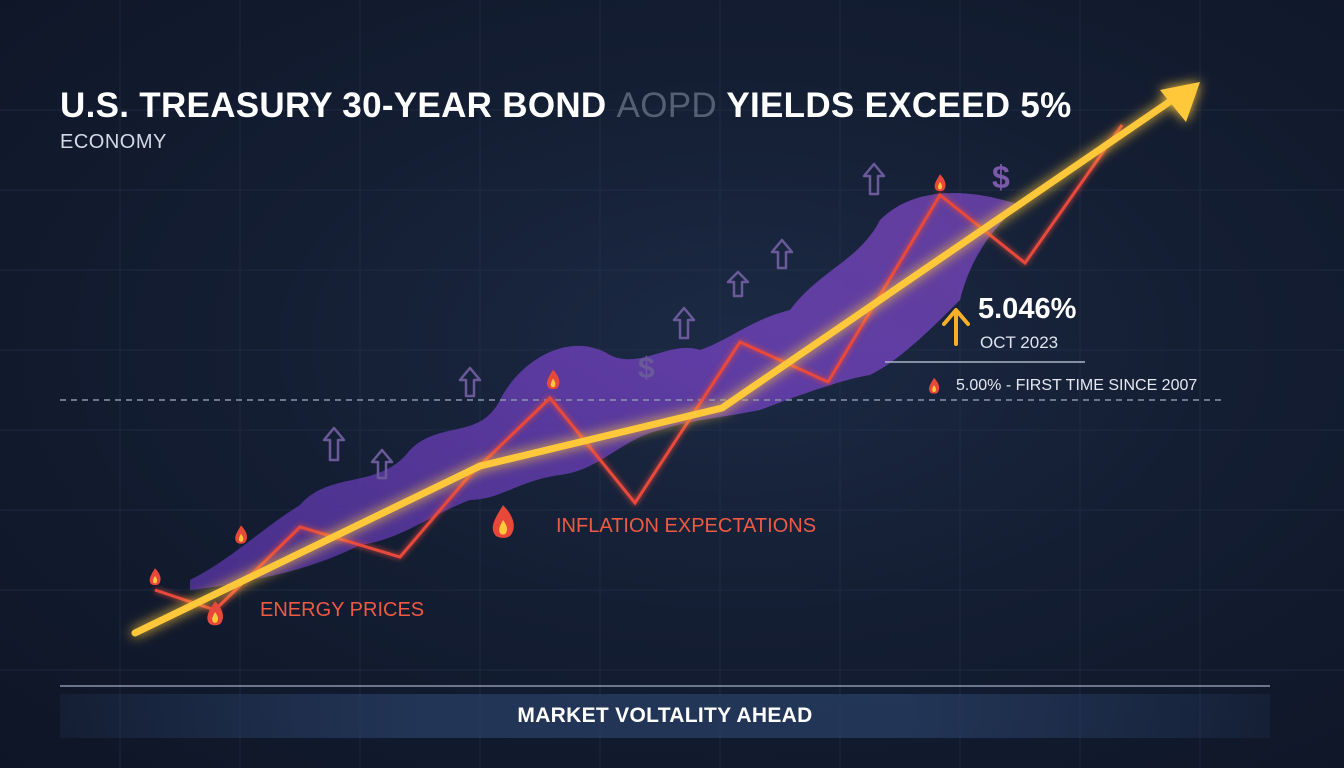 This screenshot has width=1344, height=768. I want to click on category-label: ECONOMY, so click(113, 142).